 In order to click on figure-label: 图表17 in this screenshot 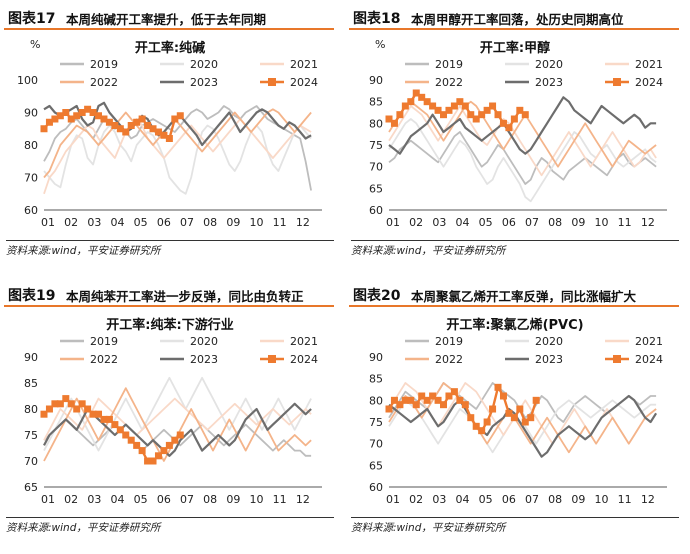, I will do `click(32, 19)`.